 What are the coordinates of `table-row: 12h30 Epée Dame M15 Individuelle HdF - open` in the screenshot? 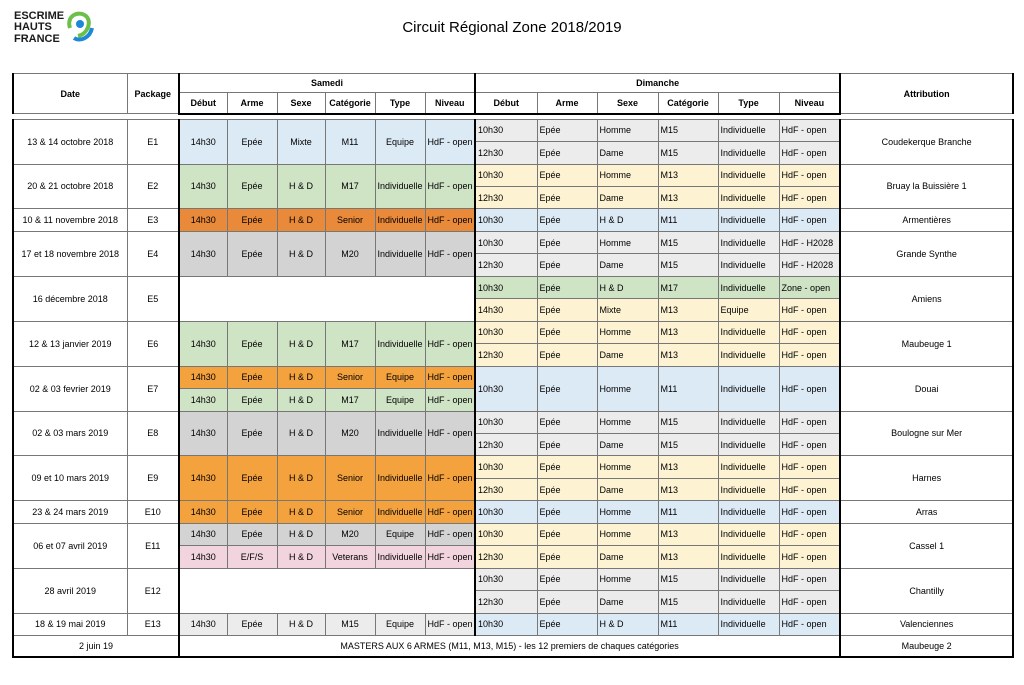 It's located at (513, 602).